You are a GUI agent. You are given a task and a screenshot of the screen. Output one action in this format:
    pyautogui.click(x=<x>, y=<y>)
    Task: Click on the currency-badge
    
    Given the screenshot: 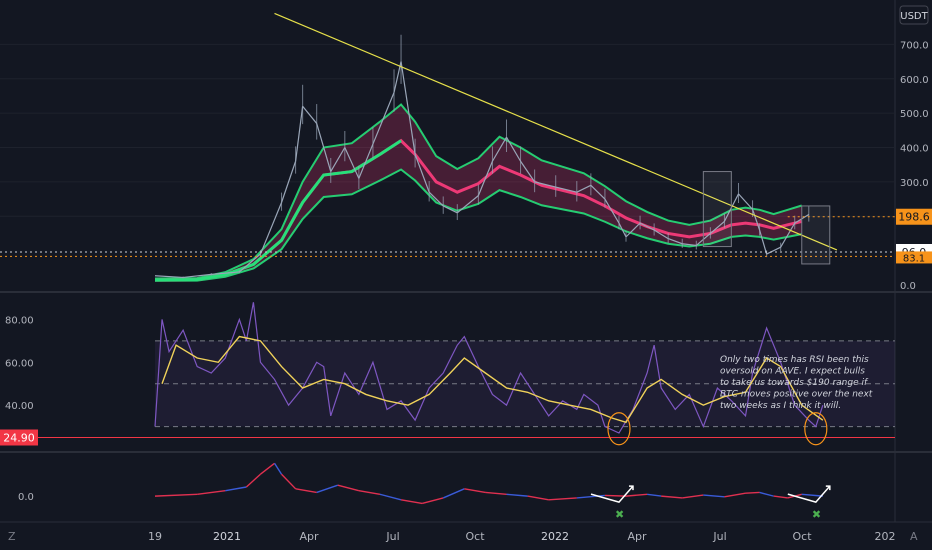 What is the action you would take?
    pyautogui.click(x=914, y=15)
    